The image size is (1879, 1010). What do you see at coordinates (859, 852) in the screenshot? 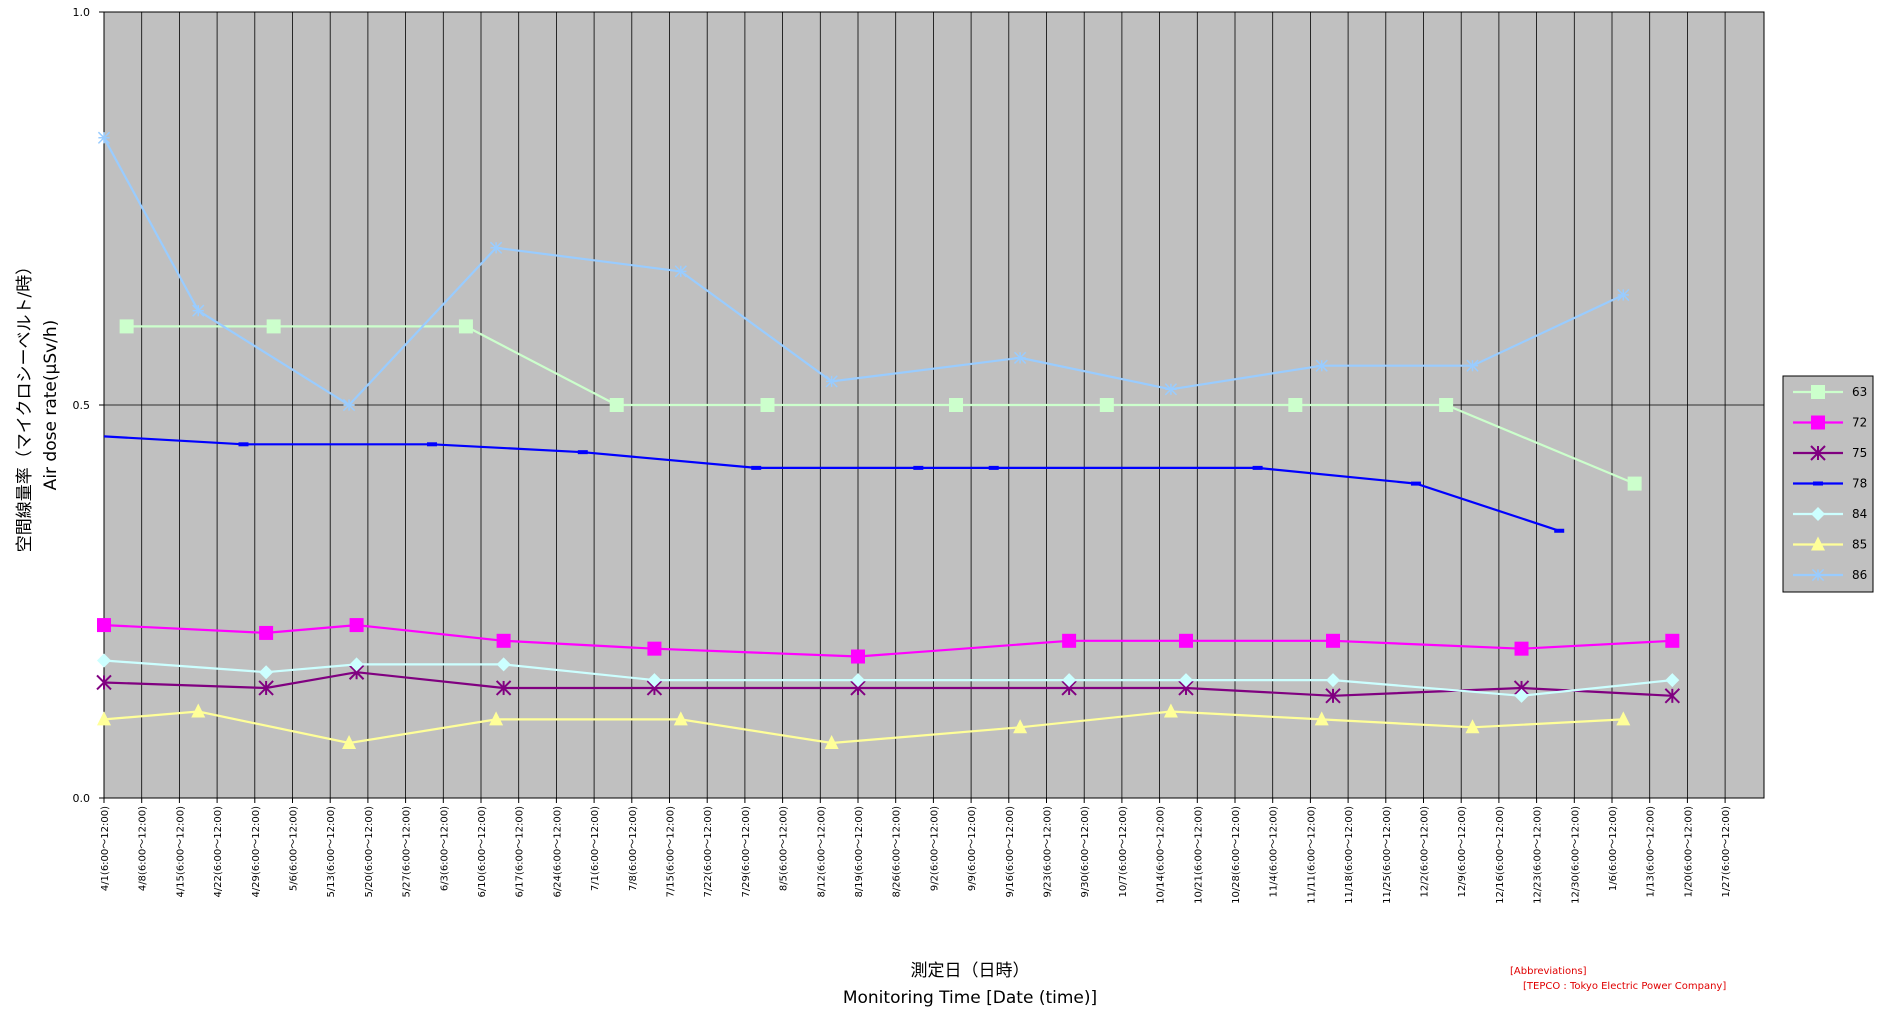
I see `x-tick-label: 8/19(6:00～12:00)` at bounding box center [859, 852].